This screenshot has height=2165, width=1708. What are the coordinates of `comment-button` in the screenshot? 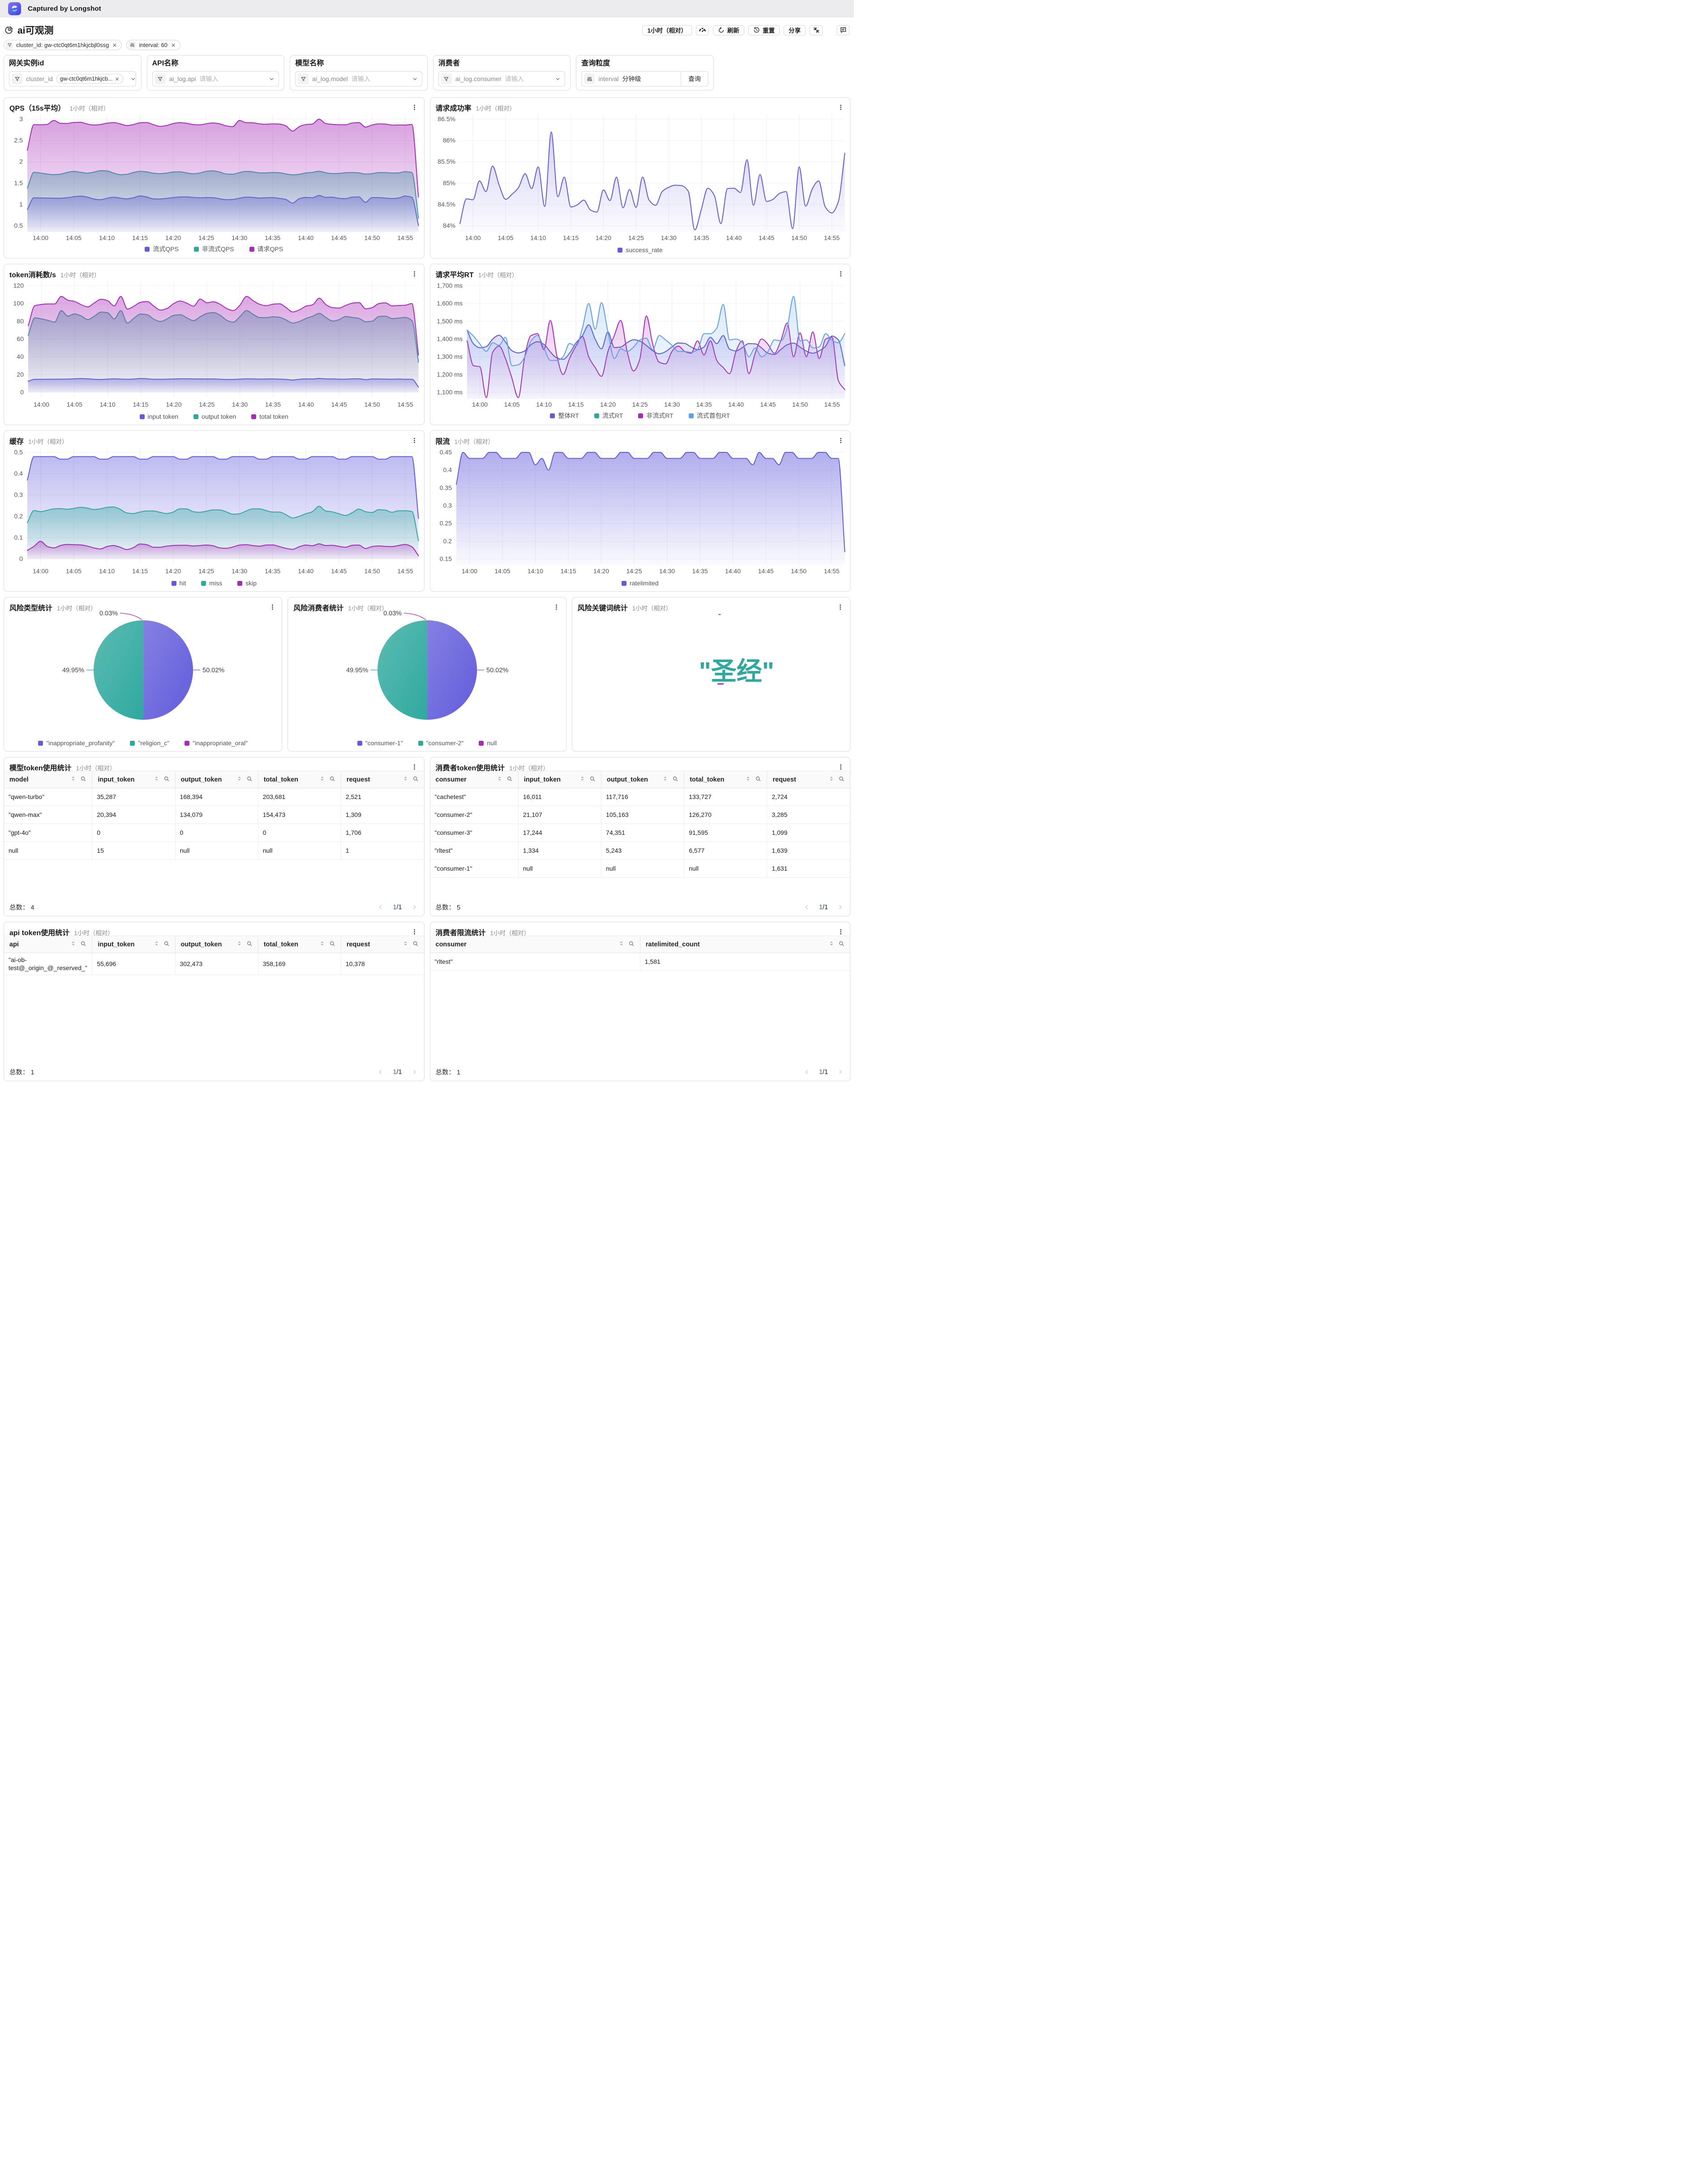 It's located at (843, 30).